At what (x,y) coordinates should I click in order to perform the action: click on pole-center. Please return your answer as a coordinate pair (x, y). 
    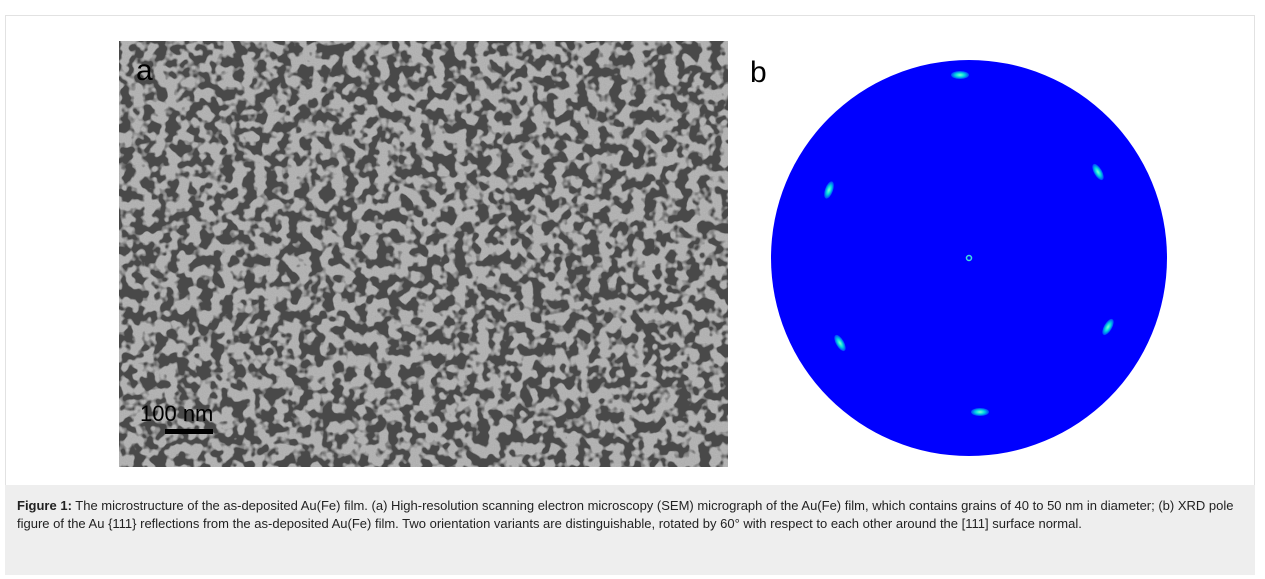
    Looking at the image, I should click on (969, 258).